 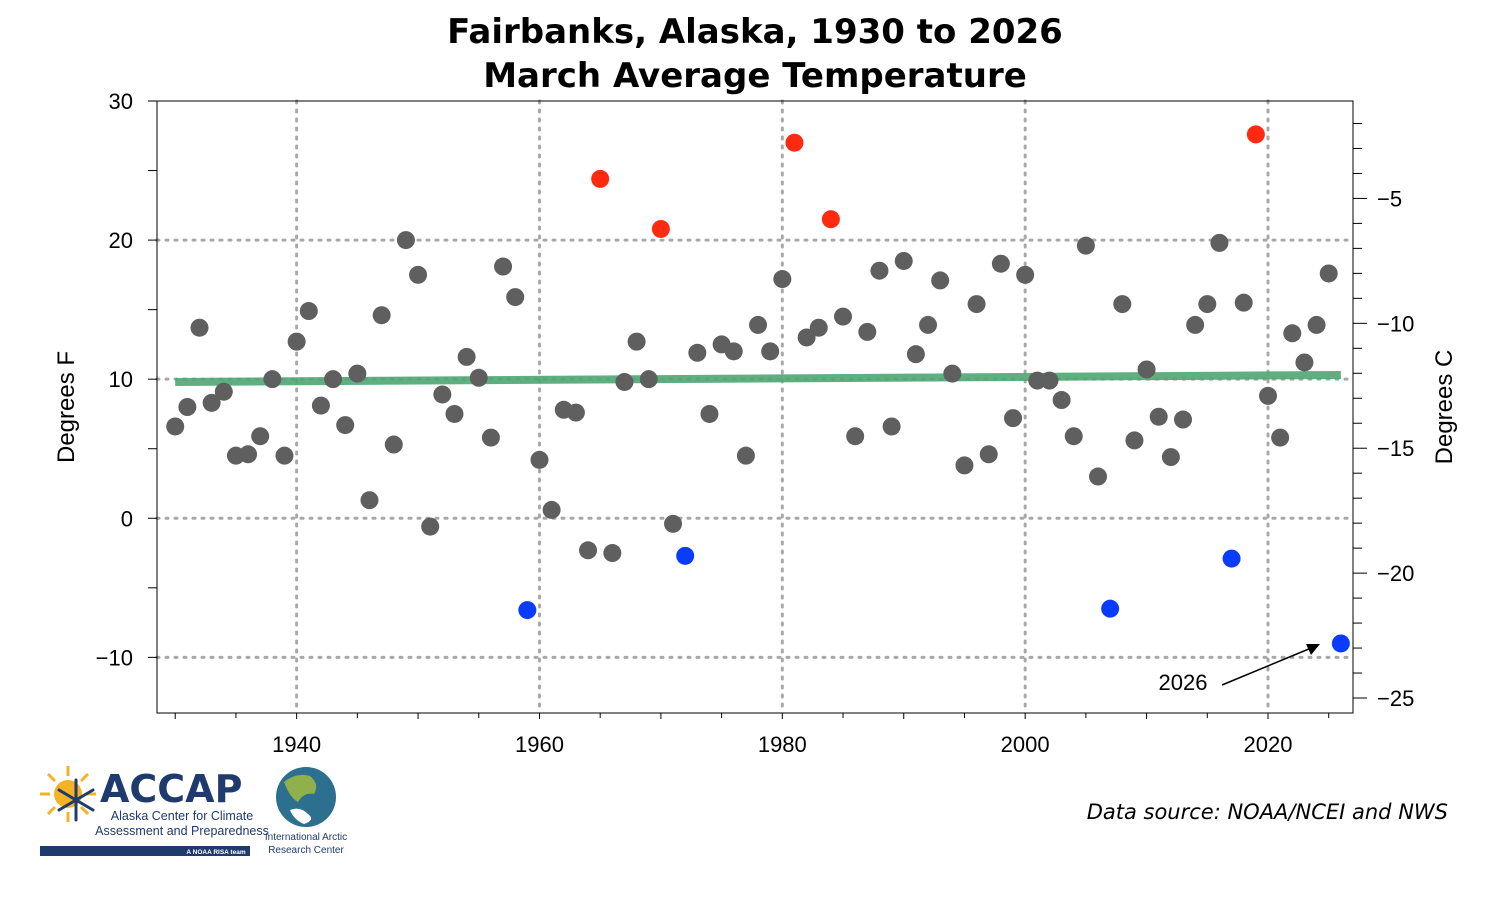 What do you see at coordinates (1444, 407) in the screenshot?
I see `y2-axis-label: Degrees C` at bounding box center [1444, 407].